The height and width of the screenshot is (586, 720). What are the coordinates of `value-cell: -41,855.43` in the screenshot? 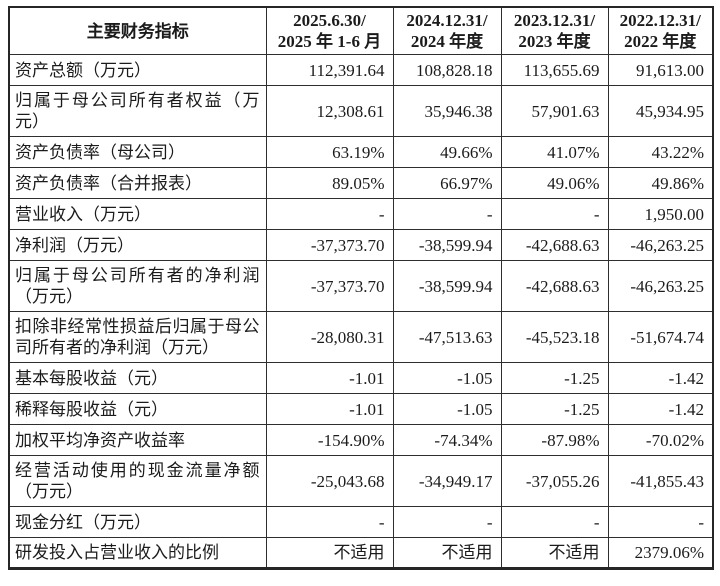 It's located at (660, 481).